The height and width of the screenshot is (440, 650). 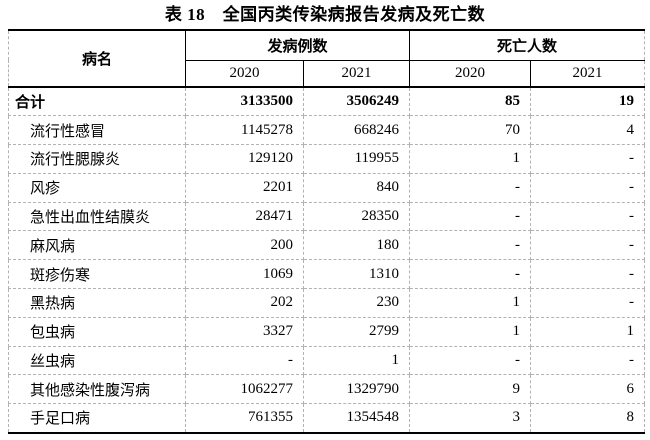 What do you see at coordinates (244, 216) in the screenshot?
I see `cases-2020-cell: 28471` at bounding box center [244, 216].